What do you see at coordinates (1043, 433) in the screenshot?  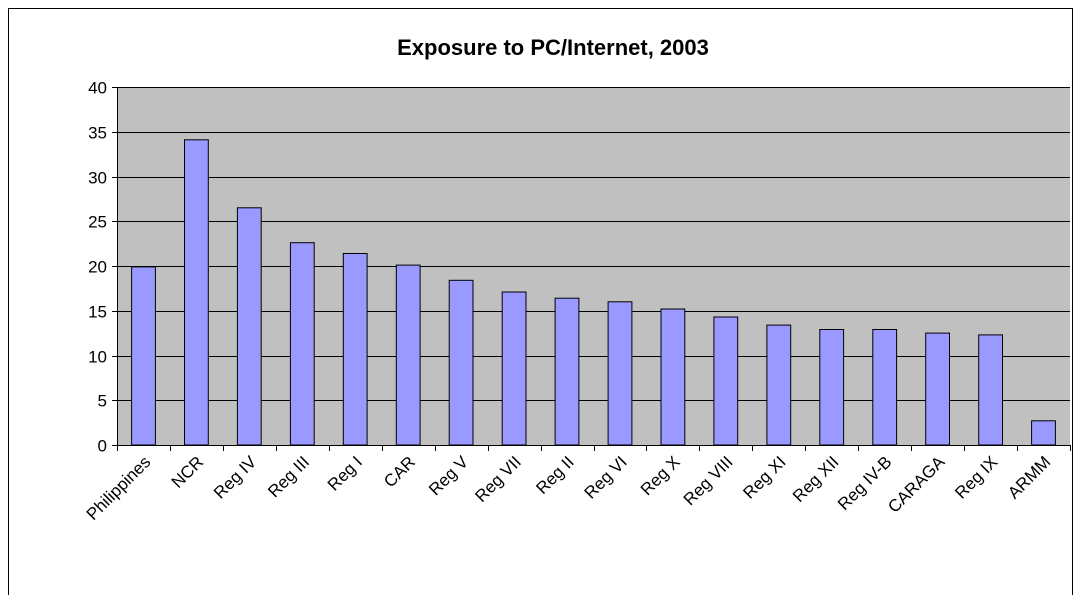 I see `bar-armm` at bounding box center [1043, 433].